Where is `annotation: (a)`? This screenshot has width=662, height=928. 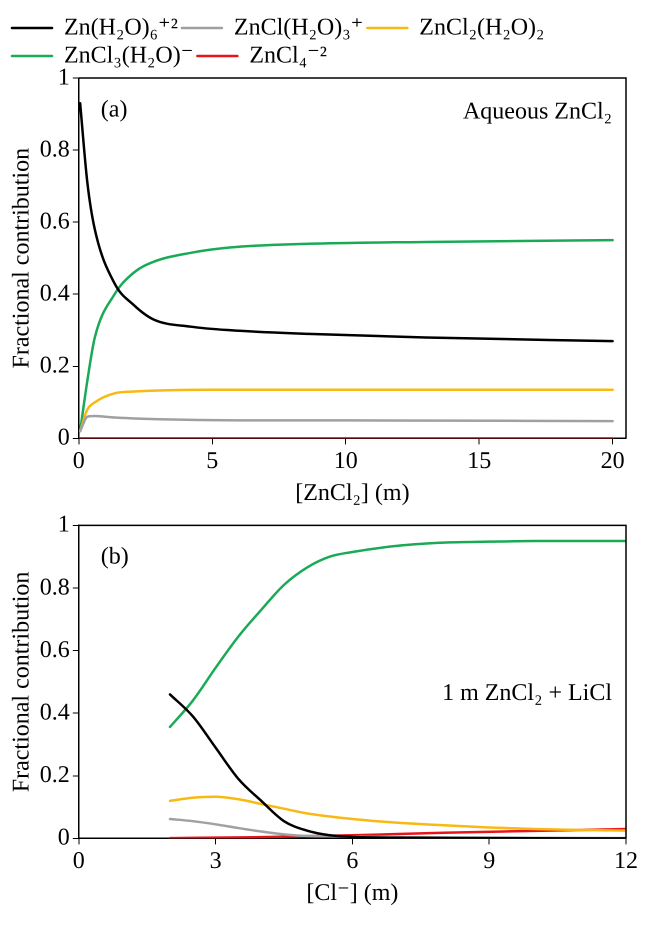
annotation: (a) is located at coordinates (114, 109).